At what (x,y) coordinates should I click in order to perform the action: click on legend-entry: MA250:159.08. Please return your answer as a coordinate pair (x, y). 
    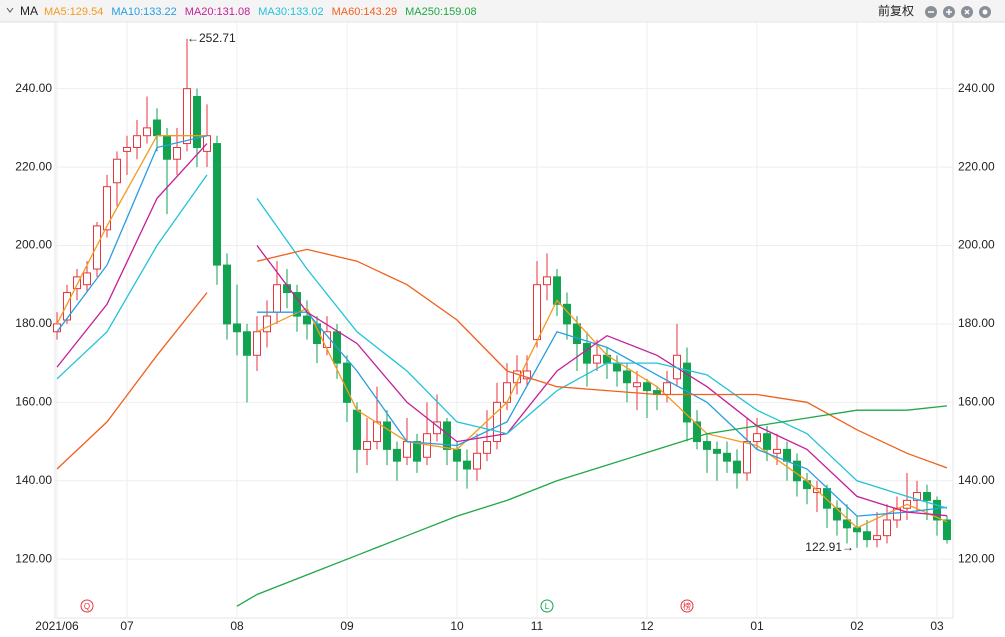
    Looking at the image, I should click on (441, 12).